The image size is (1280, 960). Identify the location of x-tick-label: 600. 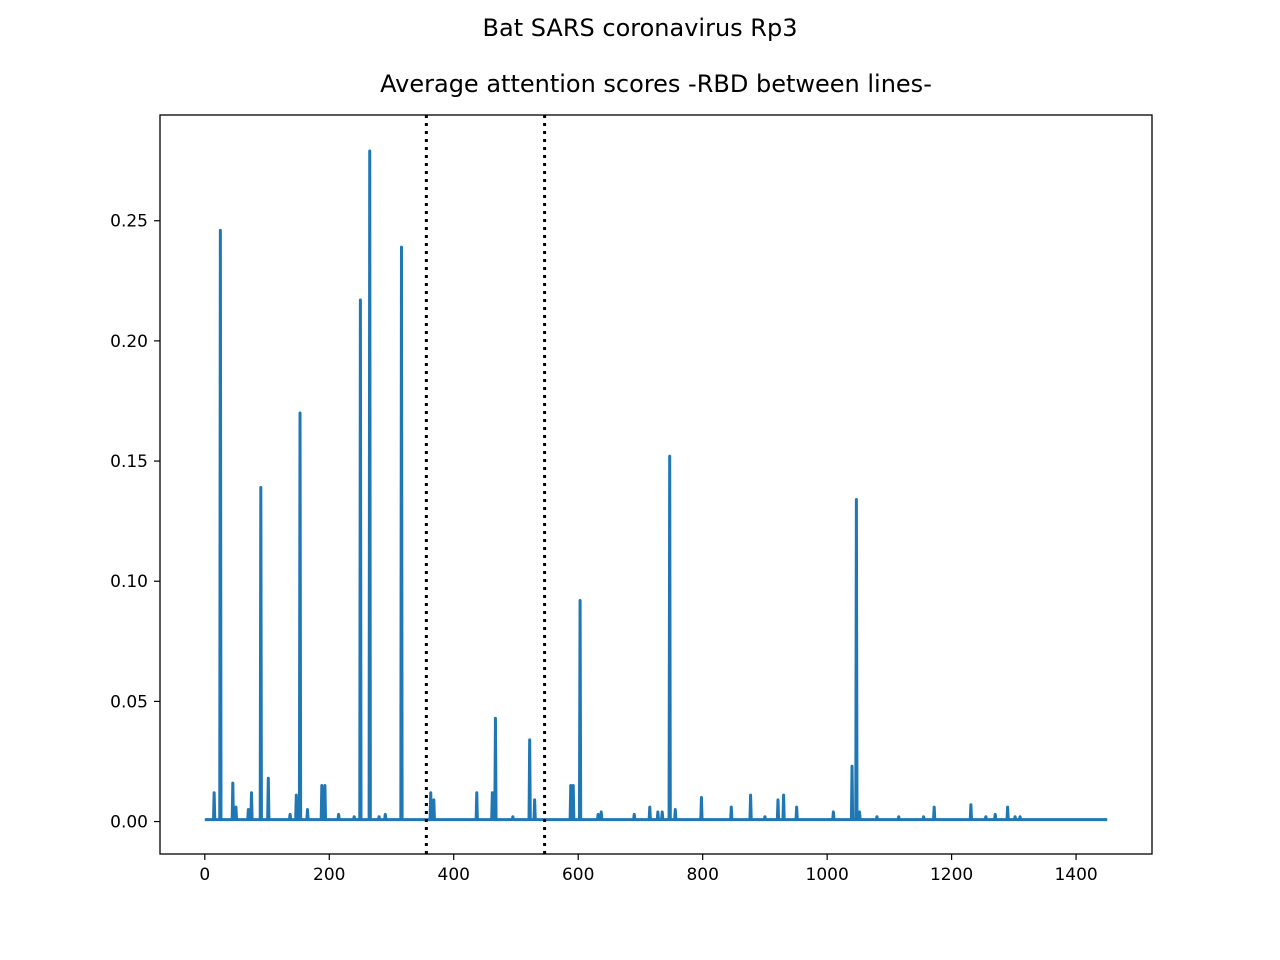
(578, 875).